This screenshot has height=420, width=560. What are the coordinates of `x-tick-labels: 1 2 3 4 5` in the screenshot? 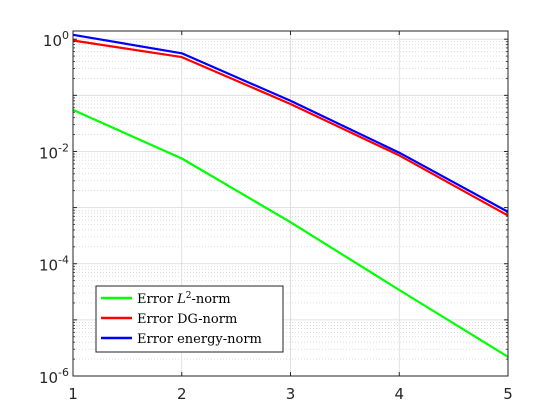 It's located at (290, 394).